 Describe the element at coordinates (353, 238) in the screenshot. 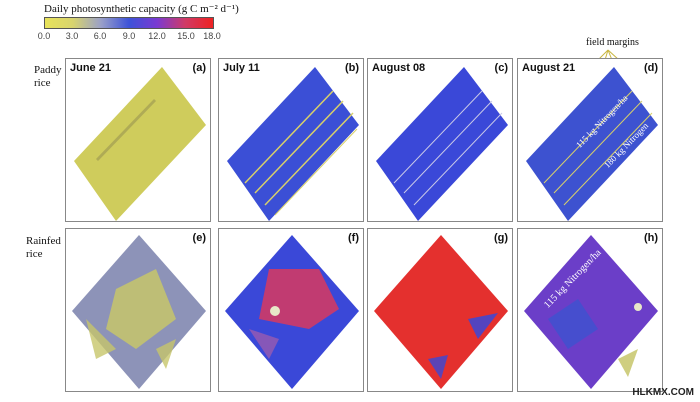

I see `panel-letter: (f)` at that location.